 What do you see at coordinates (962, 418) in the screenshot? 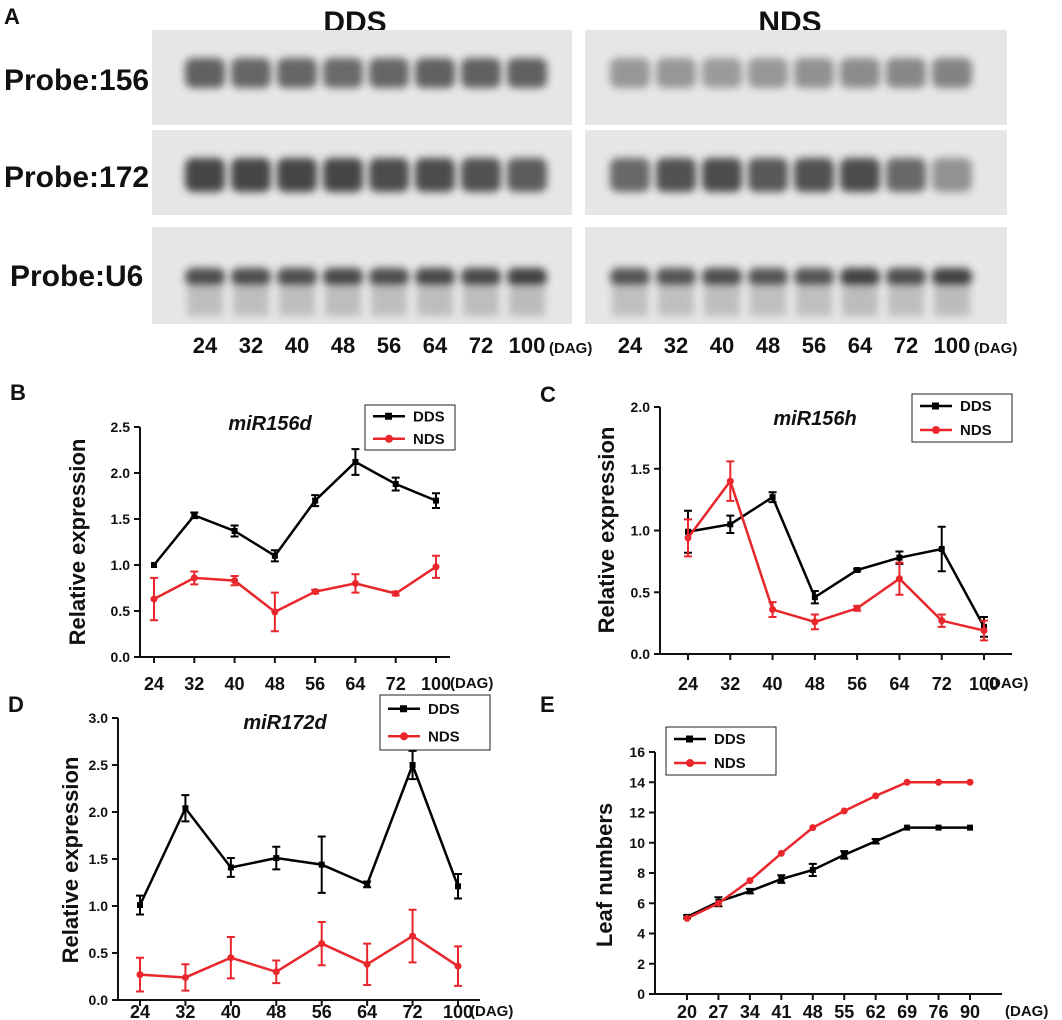
I see `legend-c` at bounding box center [962, 418].